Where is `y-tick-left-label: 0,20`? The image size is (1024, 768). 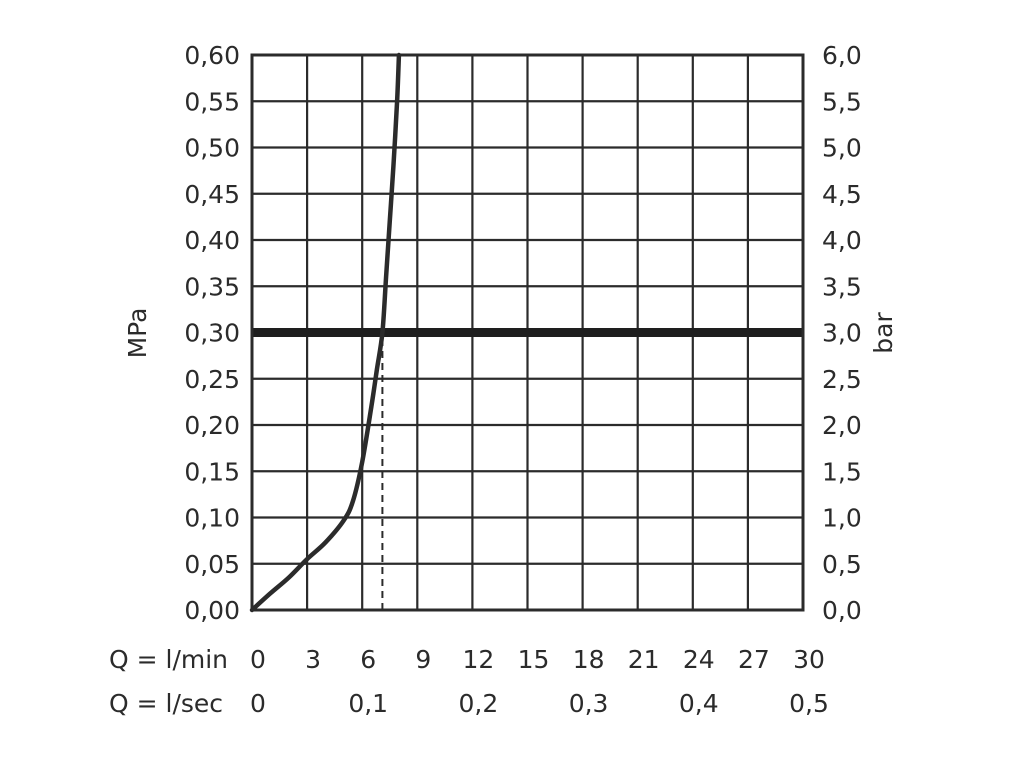 y-tick-left-label: 0,20 is located at coordinates (212, 425).